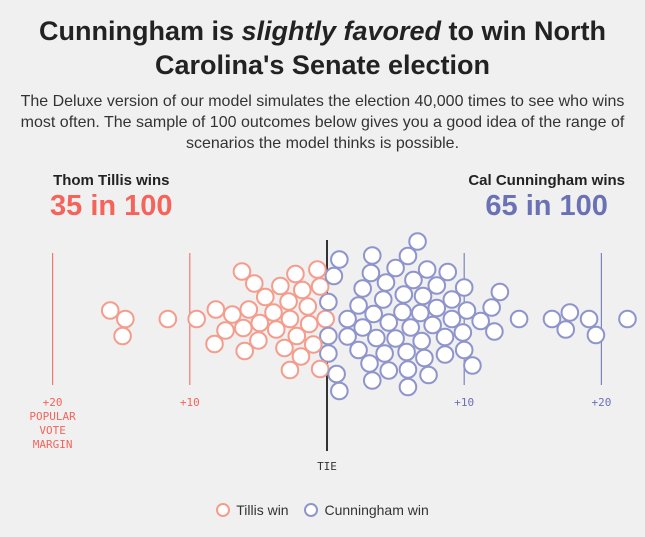 Image resolution: width=645 pixels, height=537 pixels. What do you see at coordinates (262, 510) in the screenshot?
I see `legend-label: Tillis win` at bounding box center [262, 510].